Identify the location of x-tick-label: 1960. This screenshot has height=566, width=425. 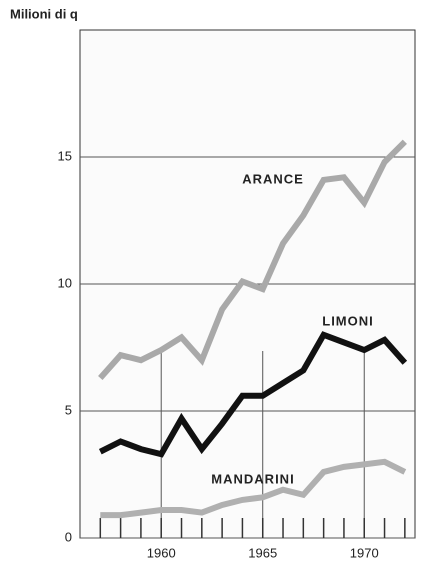
(161, 552).